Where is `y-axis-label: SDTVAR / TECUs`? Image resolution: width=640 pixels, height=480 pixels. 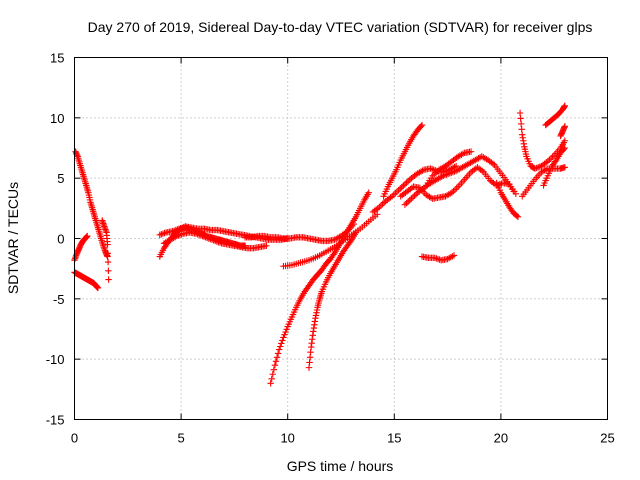
y-axis-label: SDTVAR / TECUs is located at coordinates (13, 238).